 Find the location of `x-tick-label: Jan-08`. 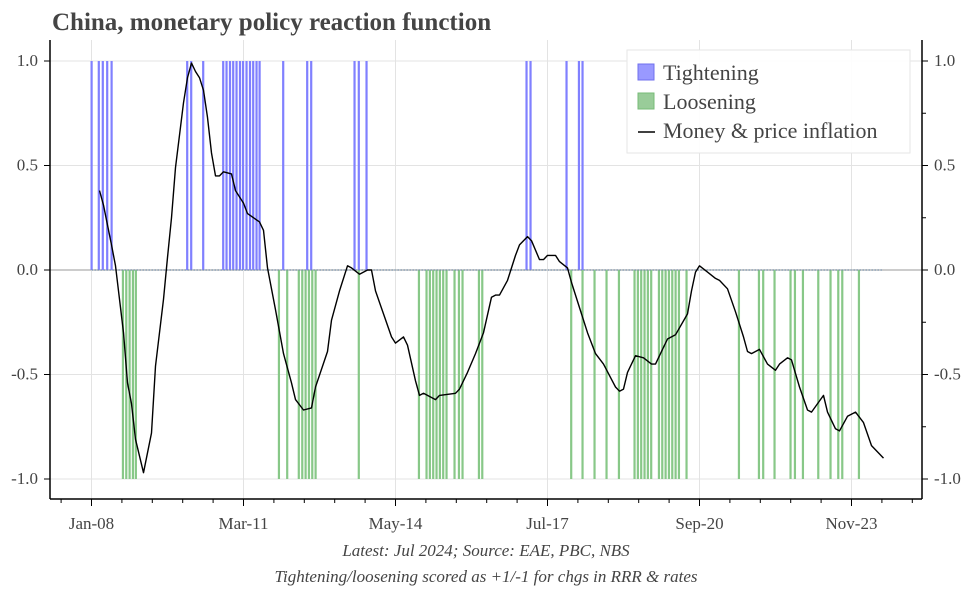

x-tick-label: Jan-08 is located at coordinates (91, 523).